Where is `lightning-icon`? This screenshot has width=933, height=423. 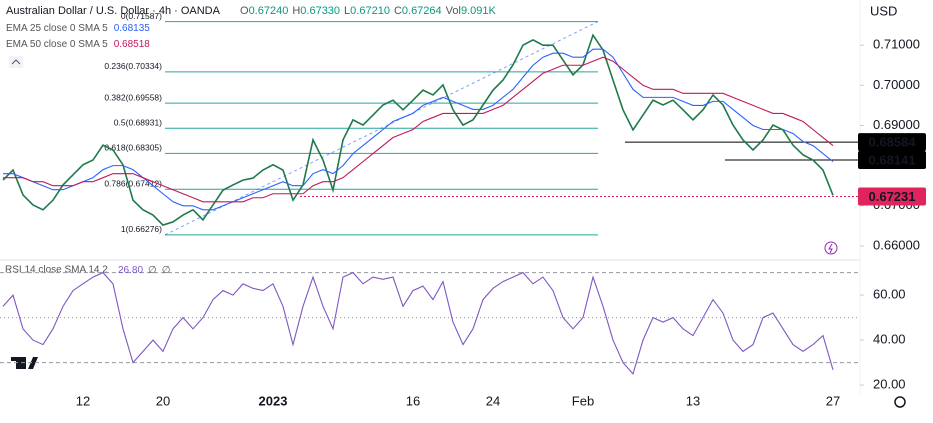
lightning-icon is located at coordinates (831, 248).